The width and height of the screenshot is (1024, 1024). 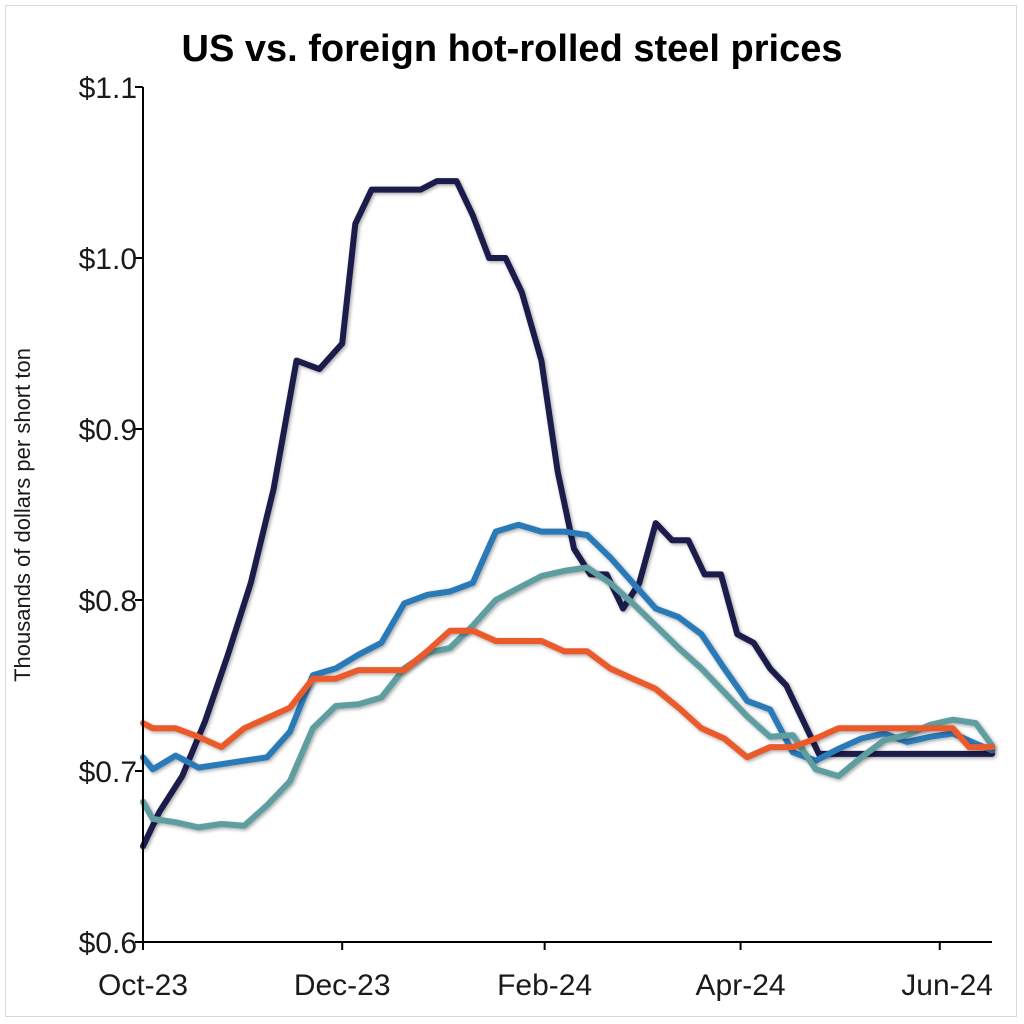 I want to click on x-tick-label: Jun-24, so click(x=947, y=985).